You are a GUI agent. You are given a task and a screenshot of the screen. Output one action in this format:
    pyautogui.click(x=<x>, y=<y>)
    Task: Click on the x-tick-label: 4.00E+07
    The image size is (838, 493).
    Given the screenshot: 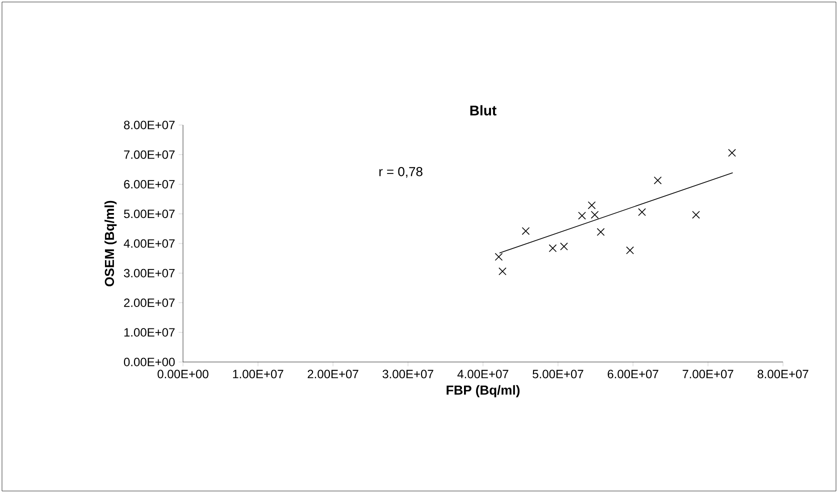 What is the action you would take?
    pyautogui.click(x=482, y=374)
    